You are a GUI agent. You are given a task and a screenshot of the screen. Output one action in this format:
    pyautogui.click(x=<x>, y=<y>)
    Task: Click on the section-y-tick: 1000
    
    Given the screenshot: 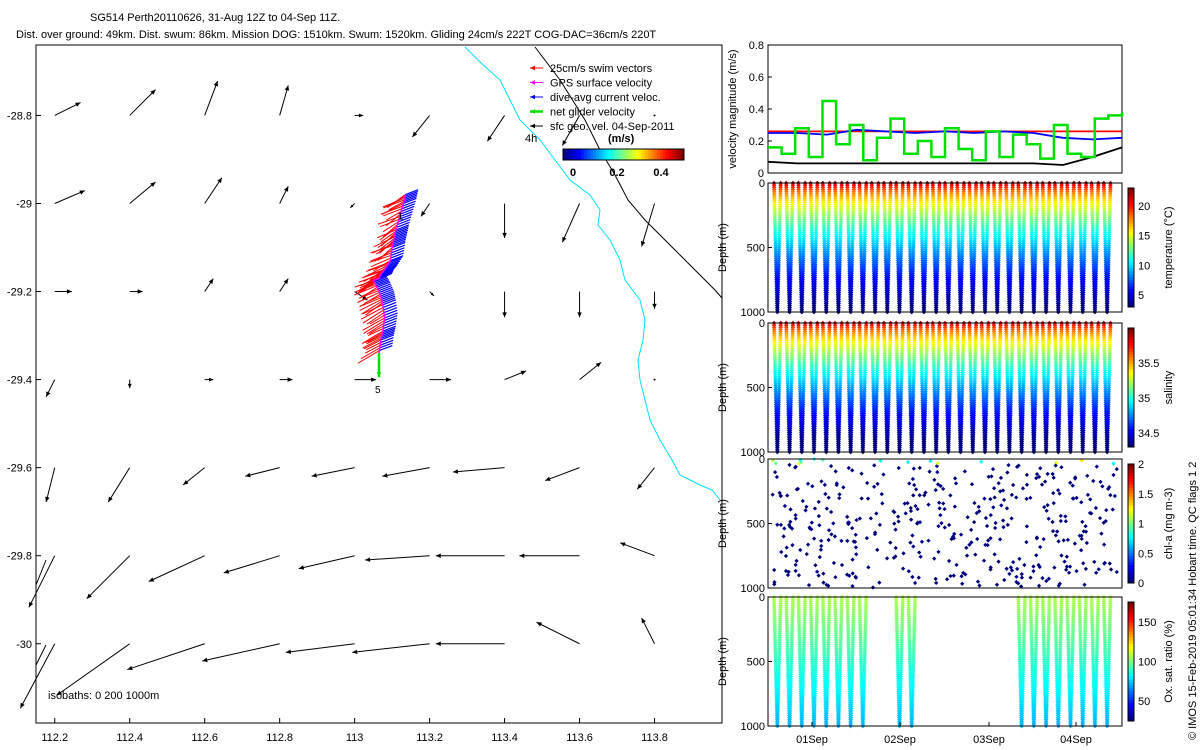 What is the action you would take?
    pyautogui.click(x=753, y=589)
    